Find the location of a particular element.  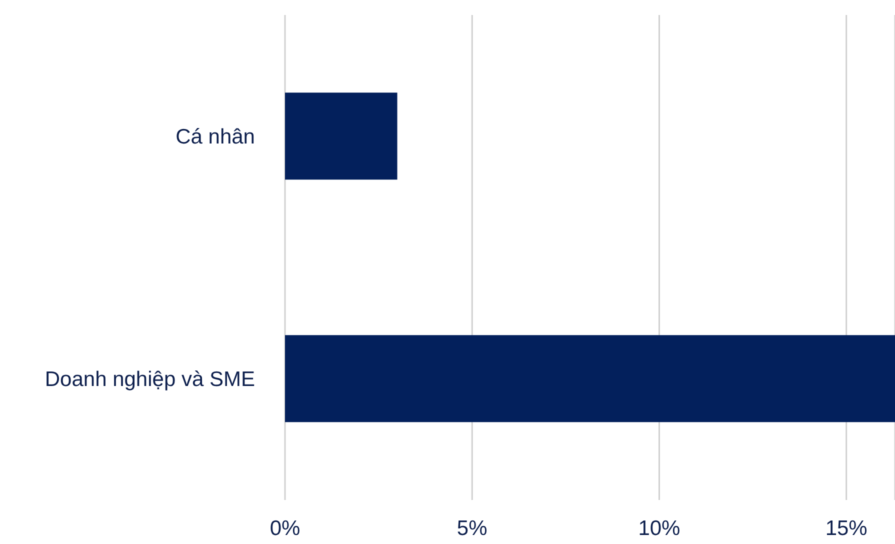

x-tick-label: 10% is located at coordinates (659, 528).